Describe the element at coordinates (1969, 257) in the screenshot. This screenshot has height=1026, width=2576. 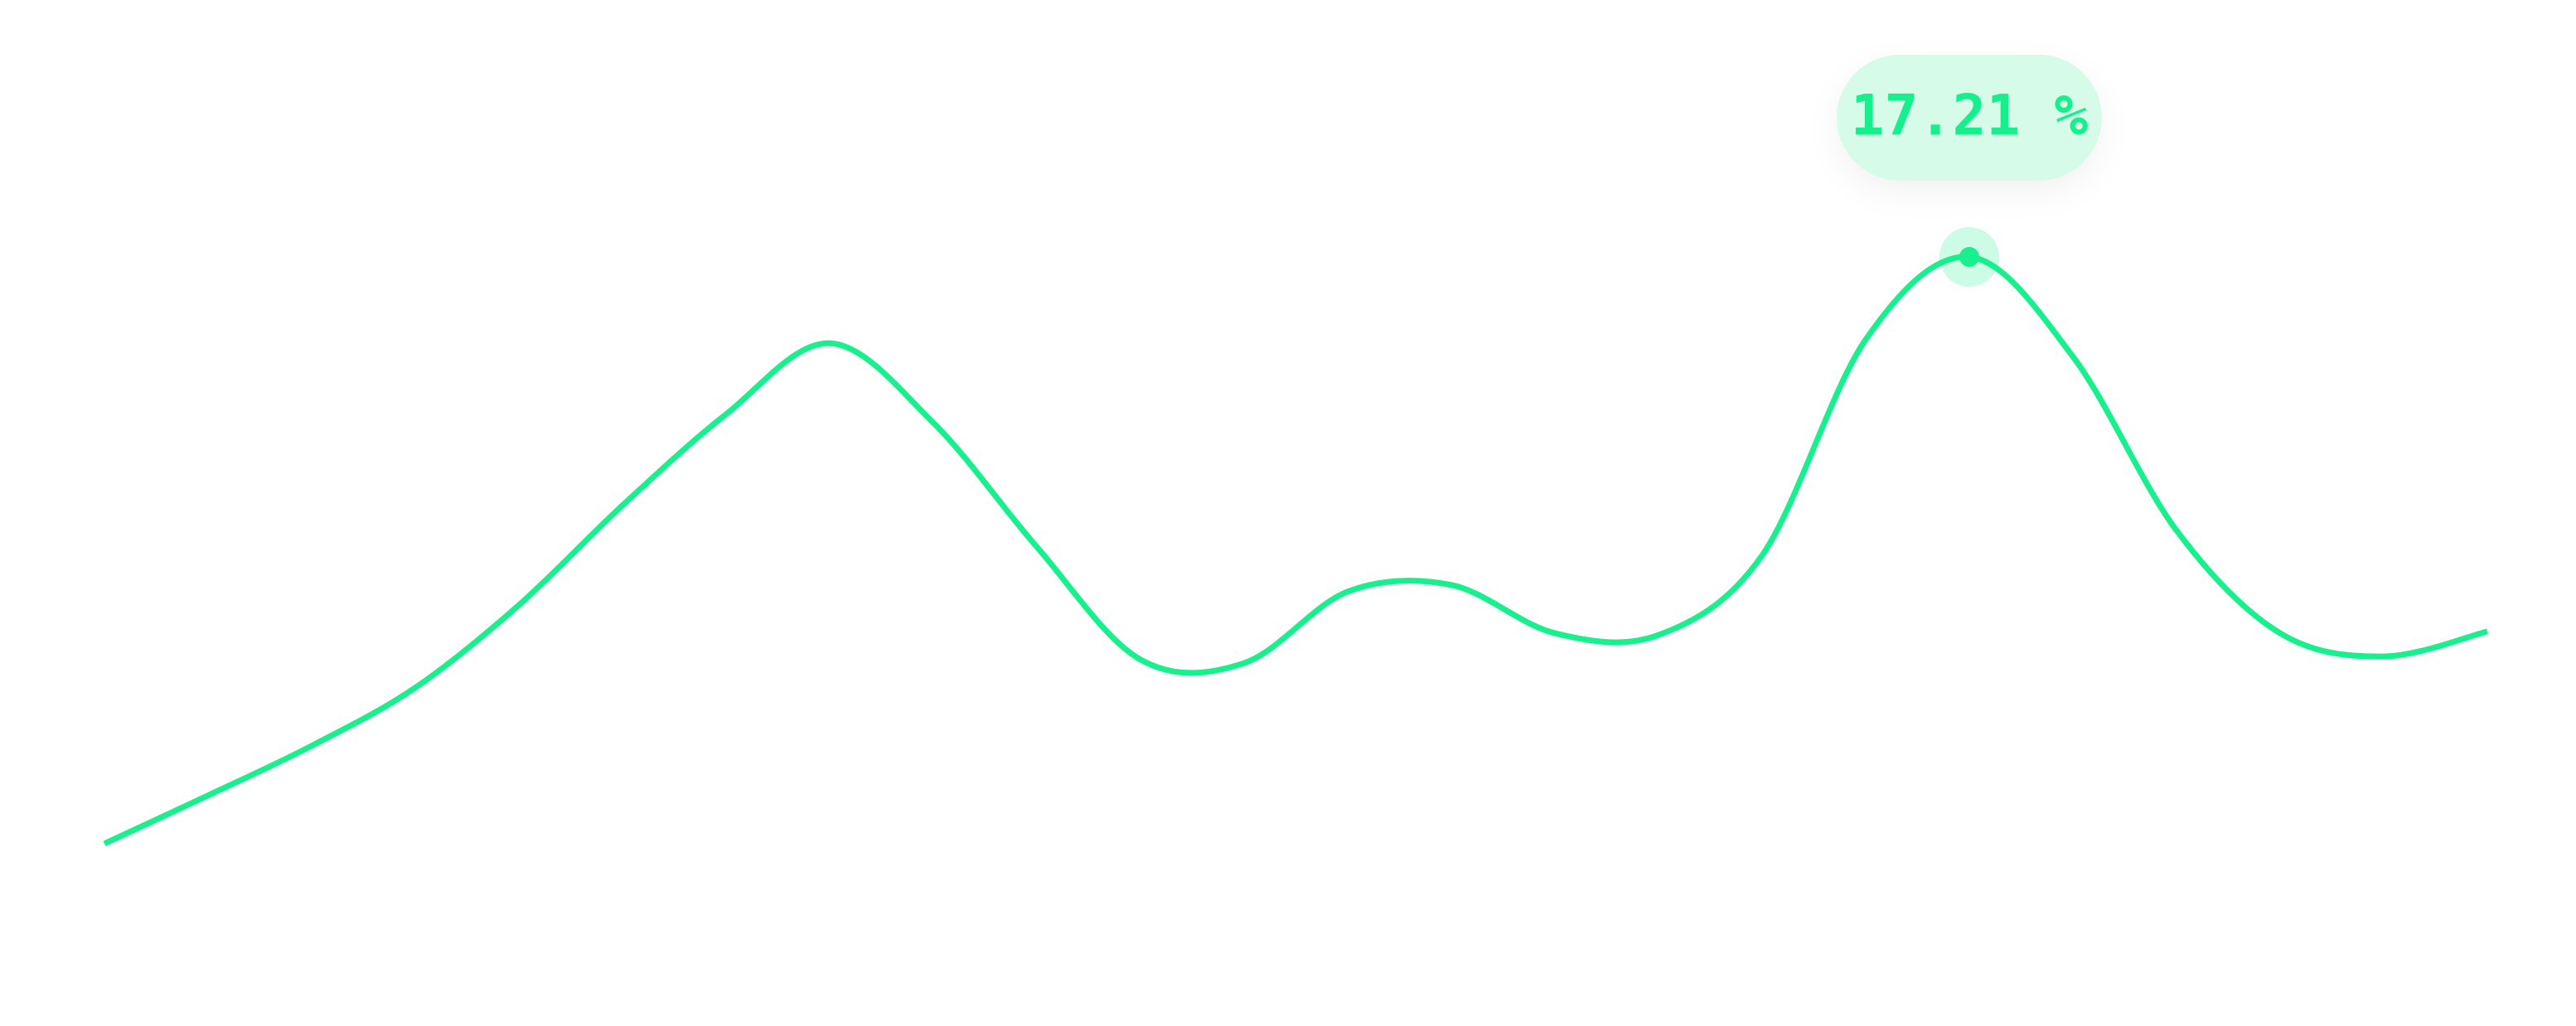
I see `point` at that location.